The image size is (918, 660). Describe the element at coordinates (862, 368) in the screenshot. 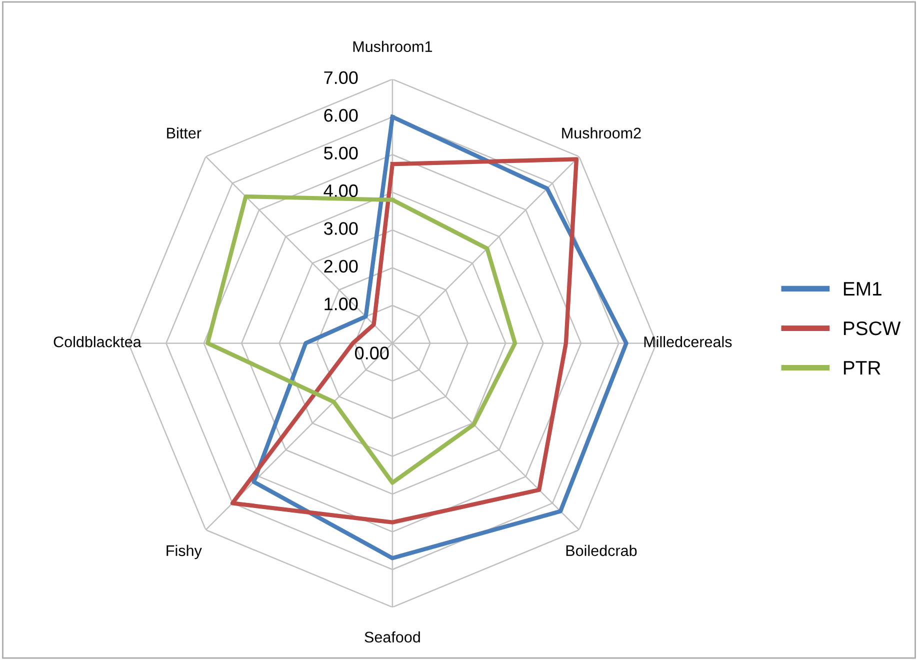

I see `legend-label: PTR` at that location.